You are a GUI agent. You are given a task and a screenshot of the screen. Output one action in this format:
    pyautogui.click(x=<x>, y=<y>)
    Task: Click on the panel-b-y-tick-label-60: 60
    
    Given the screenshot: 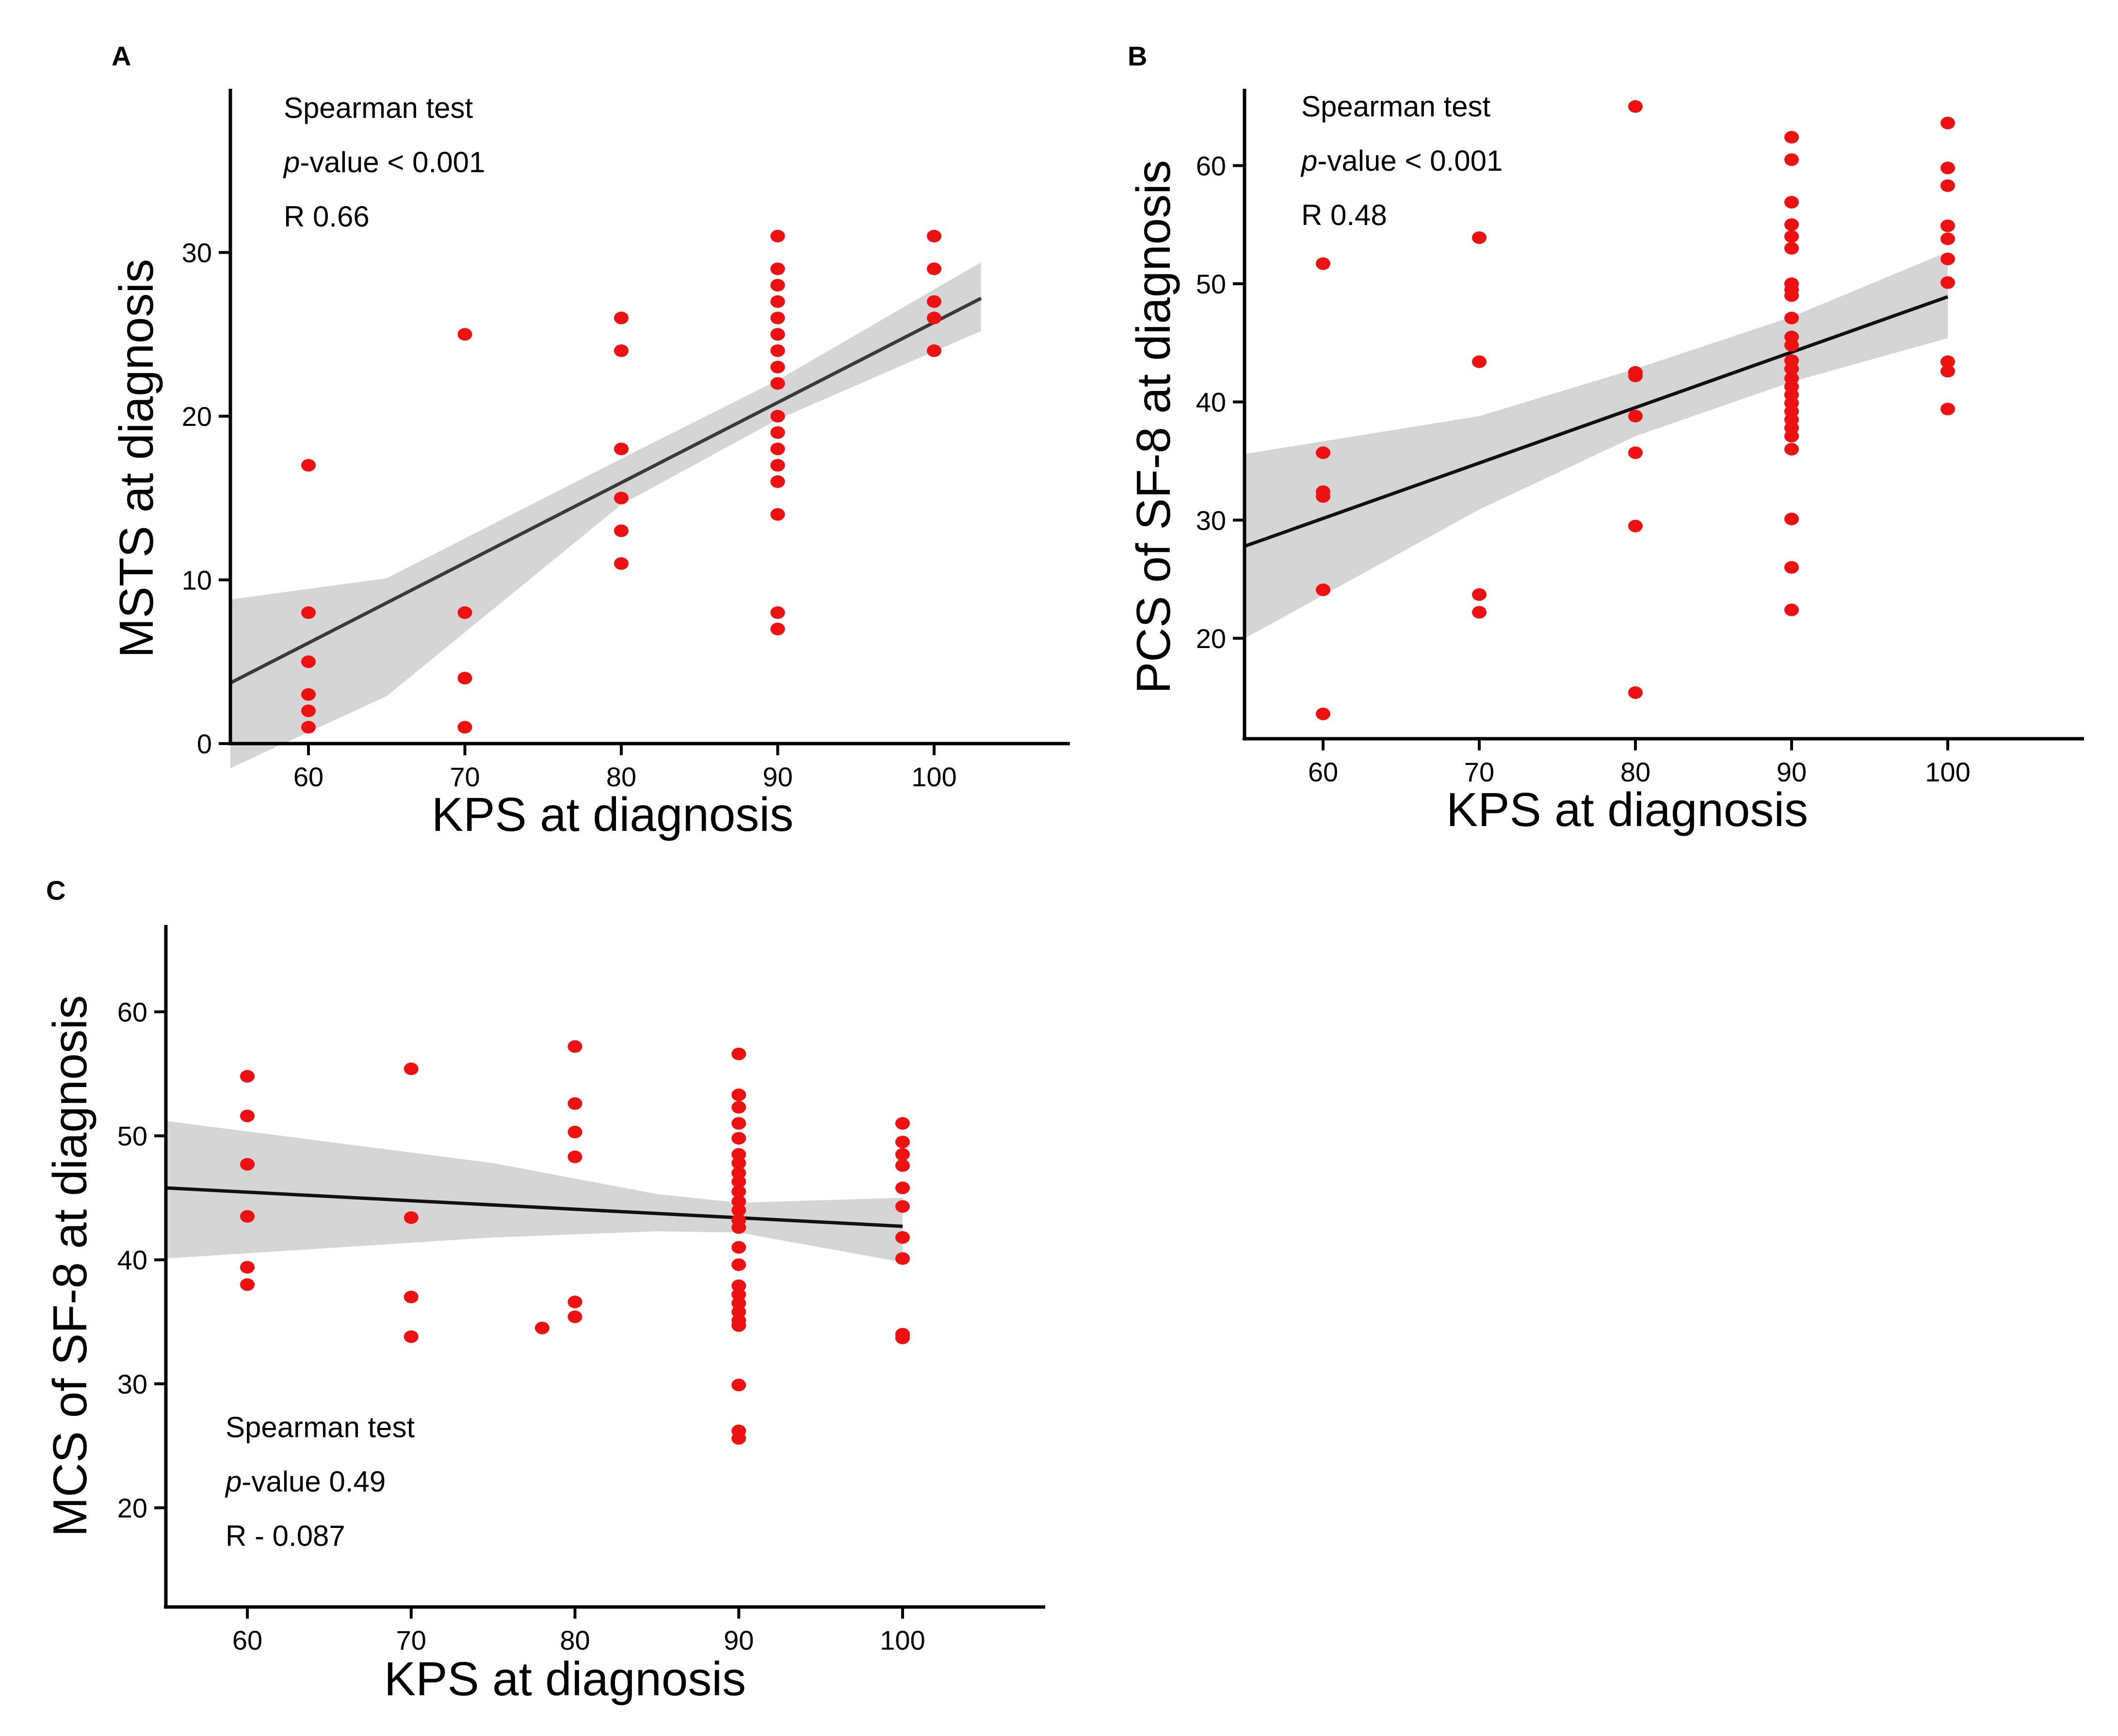 What is the action you would take?
    pyautogui.click(x=1211, y=165)
    